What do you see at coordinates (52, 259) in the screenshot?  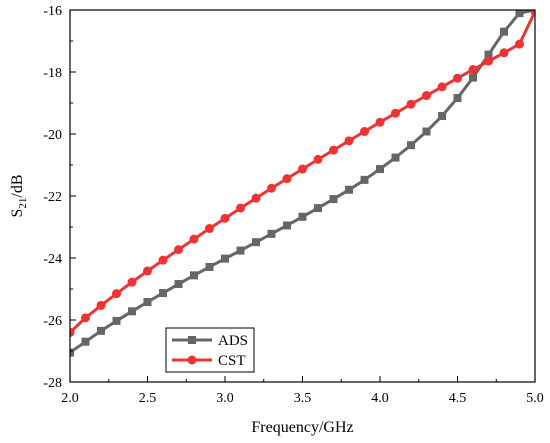 I see `y-tick-label: -24` at bounding box center [52, 259].